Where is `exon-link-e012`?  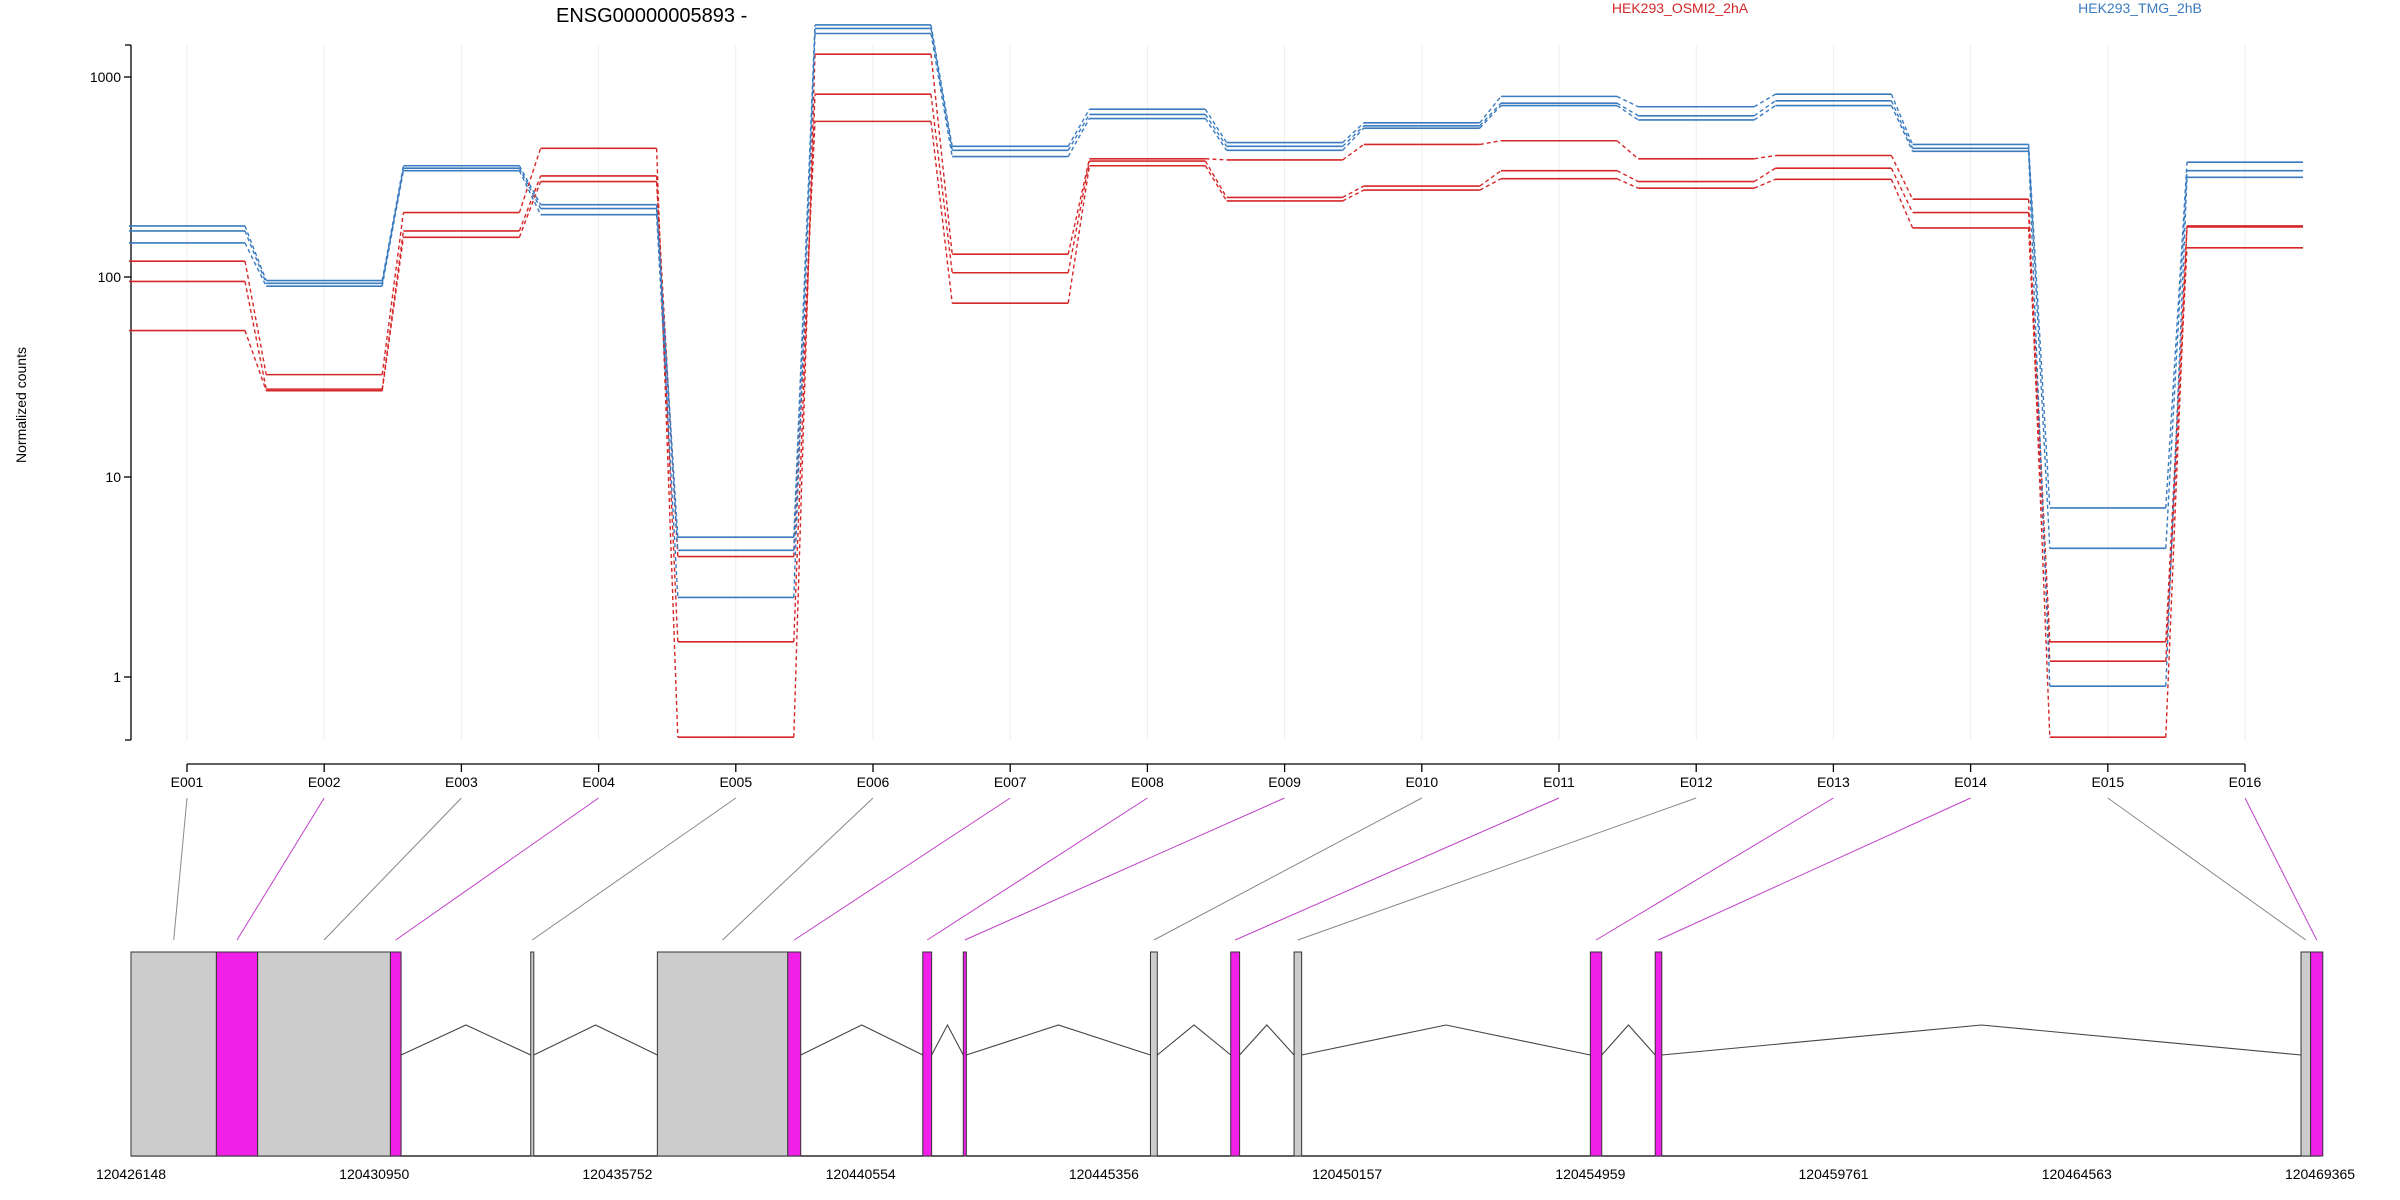 exon-link-e012 is located at coordinates (1497, 869).